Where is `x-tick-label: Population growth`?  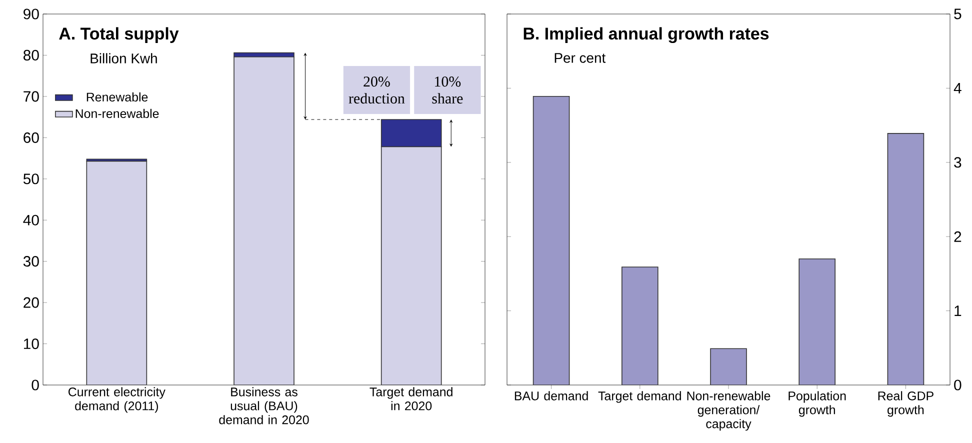
x-tick-label: Population growth is located at coordinates (817, 404).